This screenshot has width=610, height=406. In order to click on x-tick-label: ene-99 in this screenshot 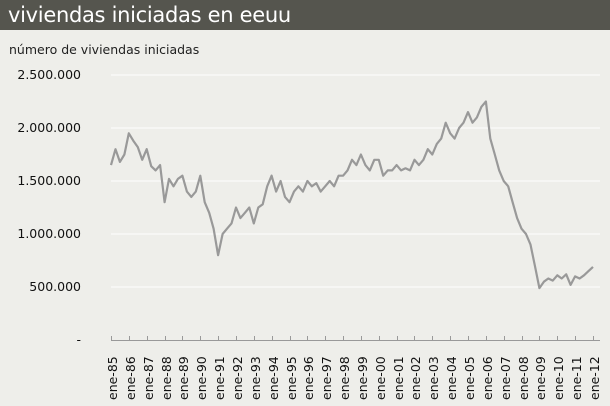, I will do `click(362, 378)`.